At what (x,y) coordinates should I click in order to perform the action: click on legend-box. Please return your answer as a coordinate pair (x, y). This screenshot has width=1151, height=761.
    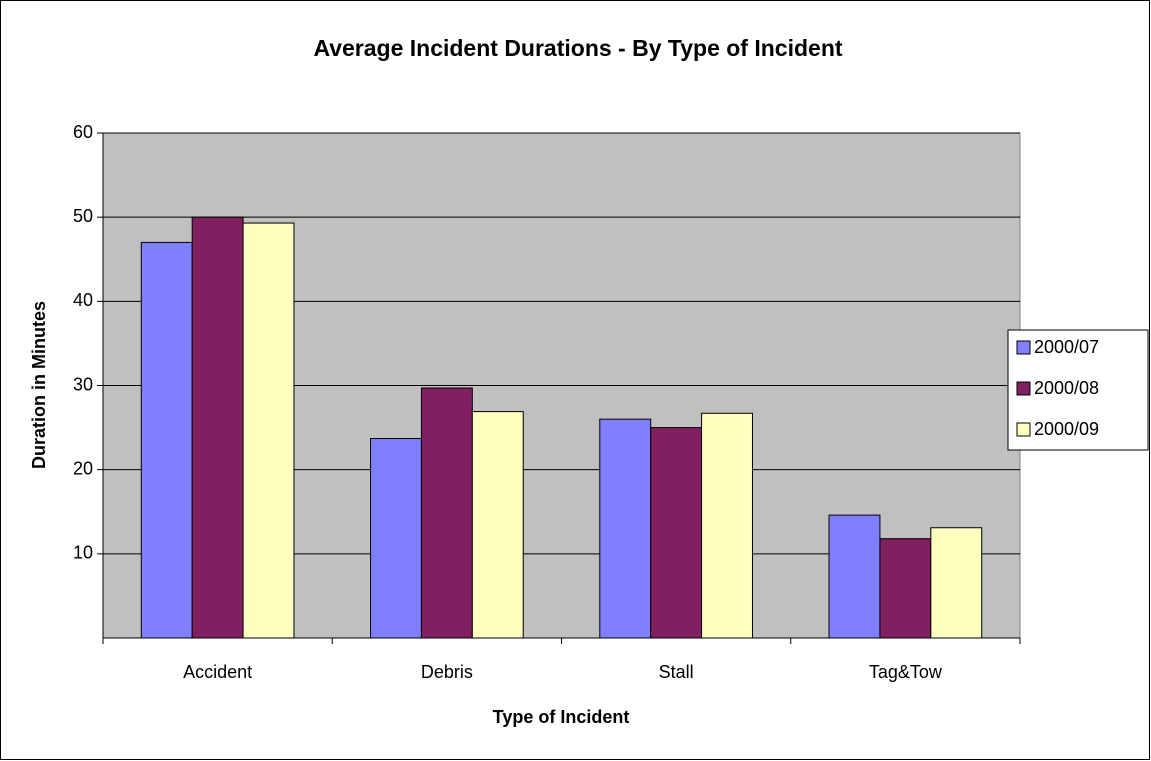
    Looking at the image, I should click on (1078, 390).